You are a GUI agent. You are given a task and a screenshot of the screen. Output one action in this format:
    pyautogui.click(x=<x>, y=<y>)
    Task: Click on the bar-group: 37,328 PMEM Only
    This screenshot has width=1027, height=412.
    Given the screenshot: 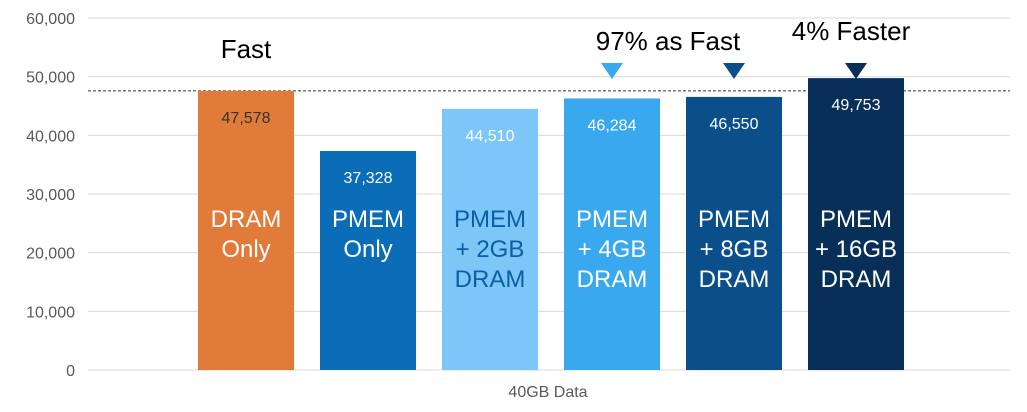 What is the action you would take?
    pyautogui.click(x=368, y=260)
    